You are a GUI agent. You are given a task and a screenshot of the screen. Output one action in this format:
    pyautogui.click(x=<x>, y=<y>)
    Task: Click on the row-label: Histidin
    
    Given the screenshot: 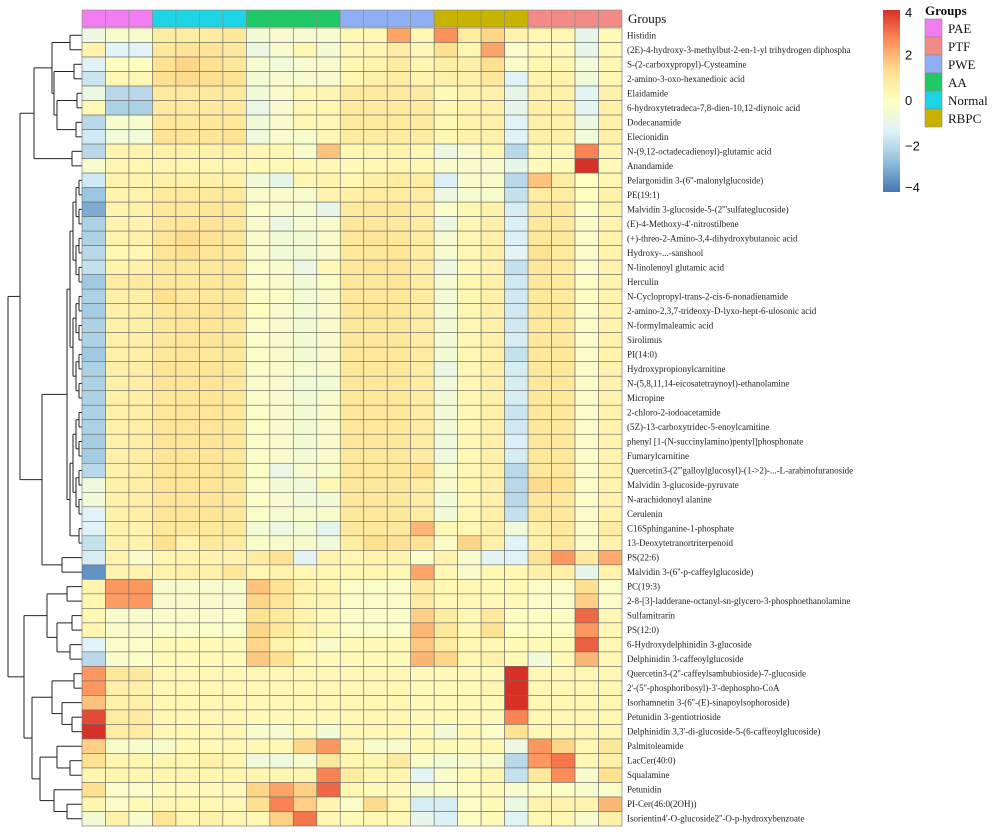 What is the action you would take?
    pyautogui.click(x=642, y=35)
    